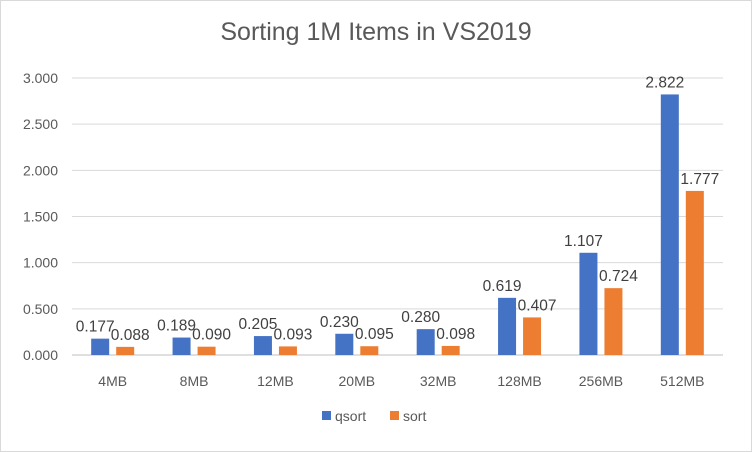 The height and width of the screenshot is (452, 752). I want to click on x-tick-label: 512MB, so click(682, 381).